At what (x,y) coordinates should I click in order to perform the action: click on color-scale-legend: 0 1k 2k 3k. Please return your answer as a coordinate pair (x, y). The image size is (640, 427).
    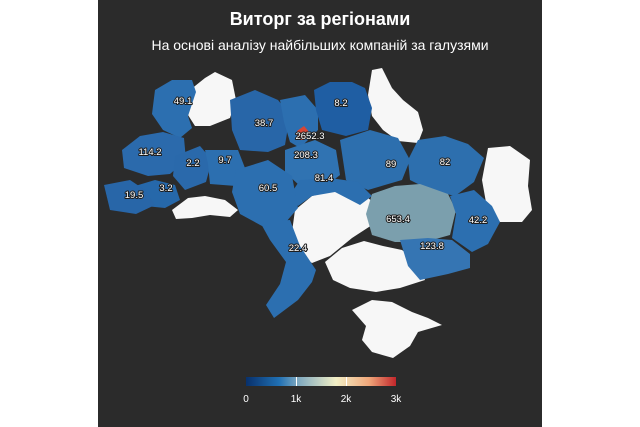
    Looking at the image, I should click on (322, 392).